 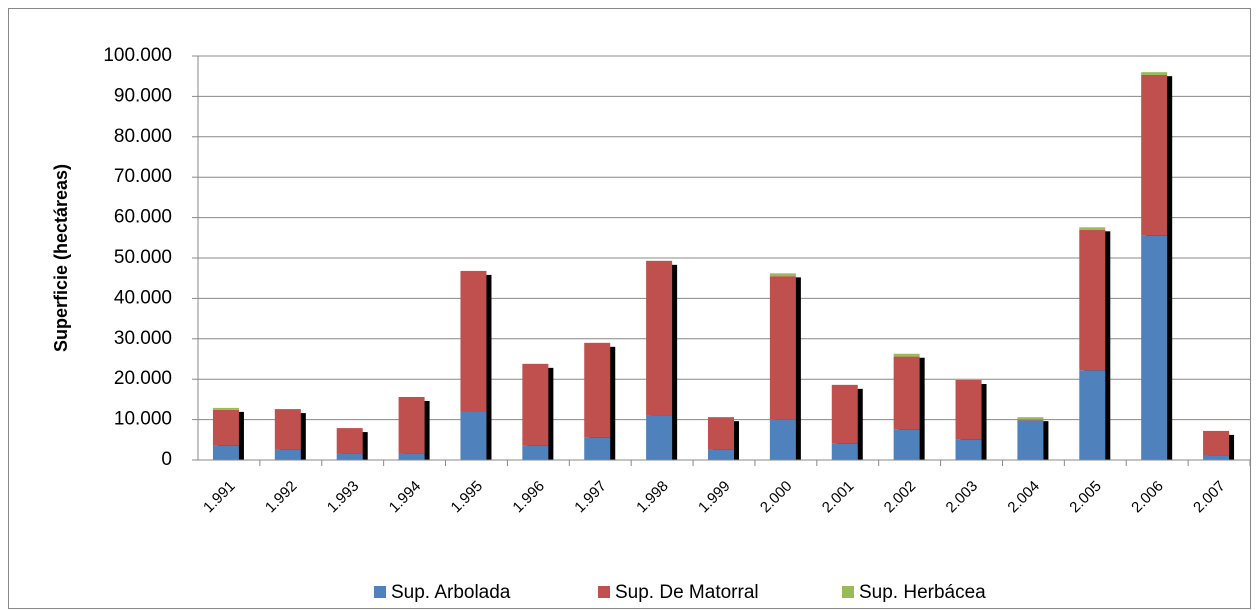 What do you see at coordinates (61, 258) in the screenshot?
I see `y-axis-title: Superficie (hectáreas)` at bounding box center [61, 258].